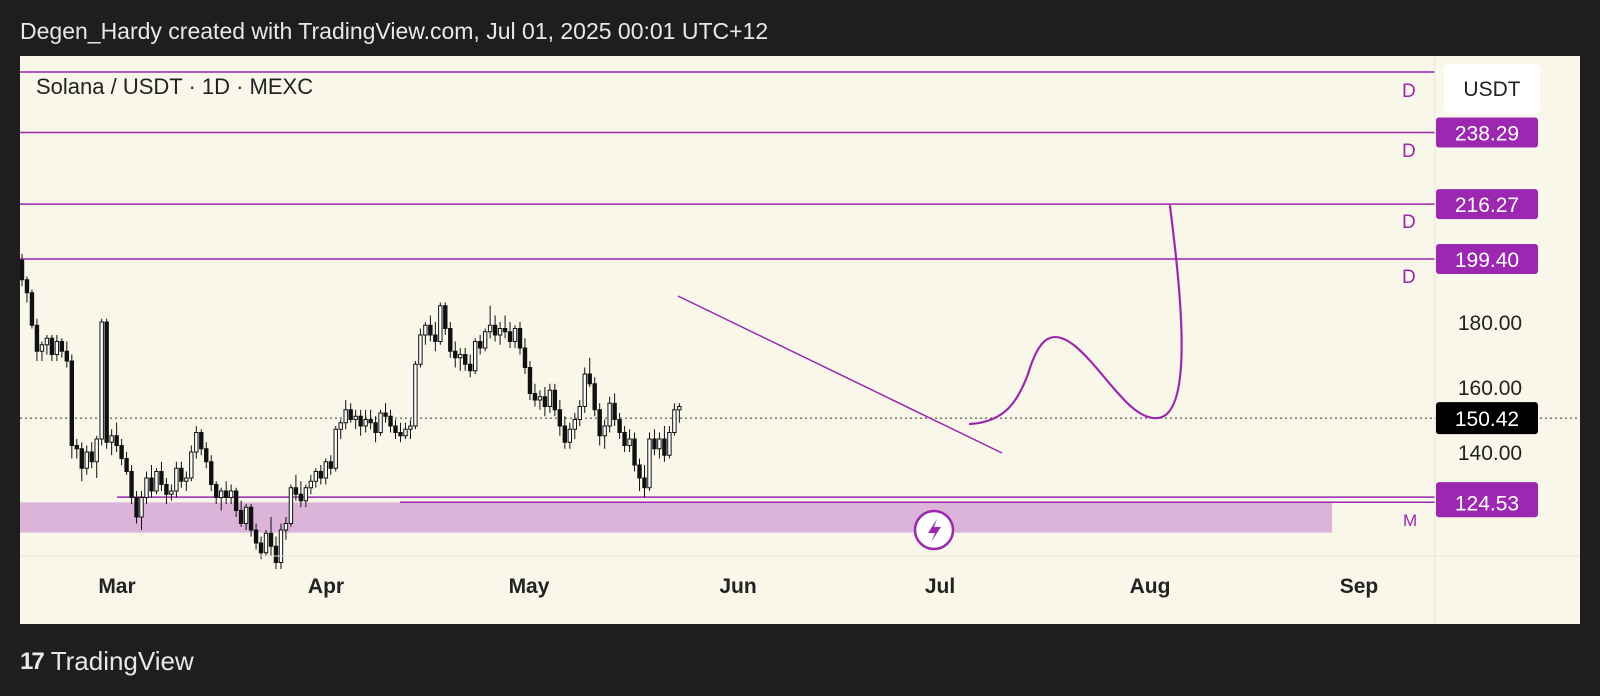 This screenshot has width=1600, height=696. Describe the element at coordinates (122, 661) in the screenshot. I see `footer-brand: TradingView` at that location.